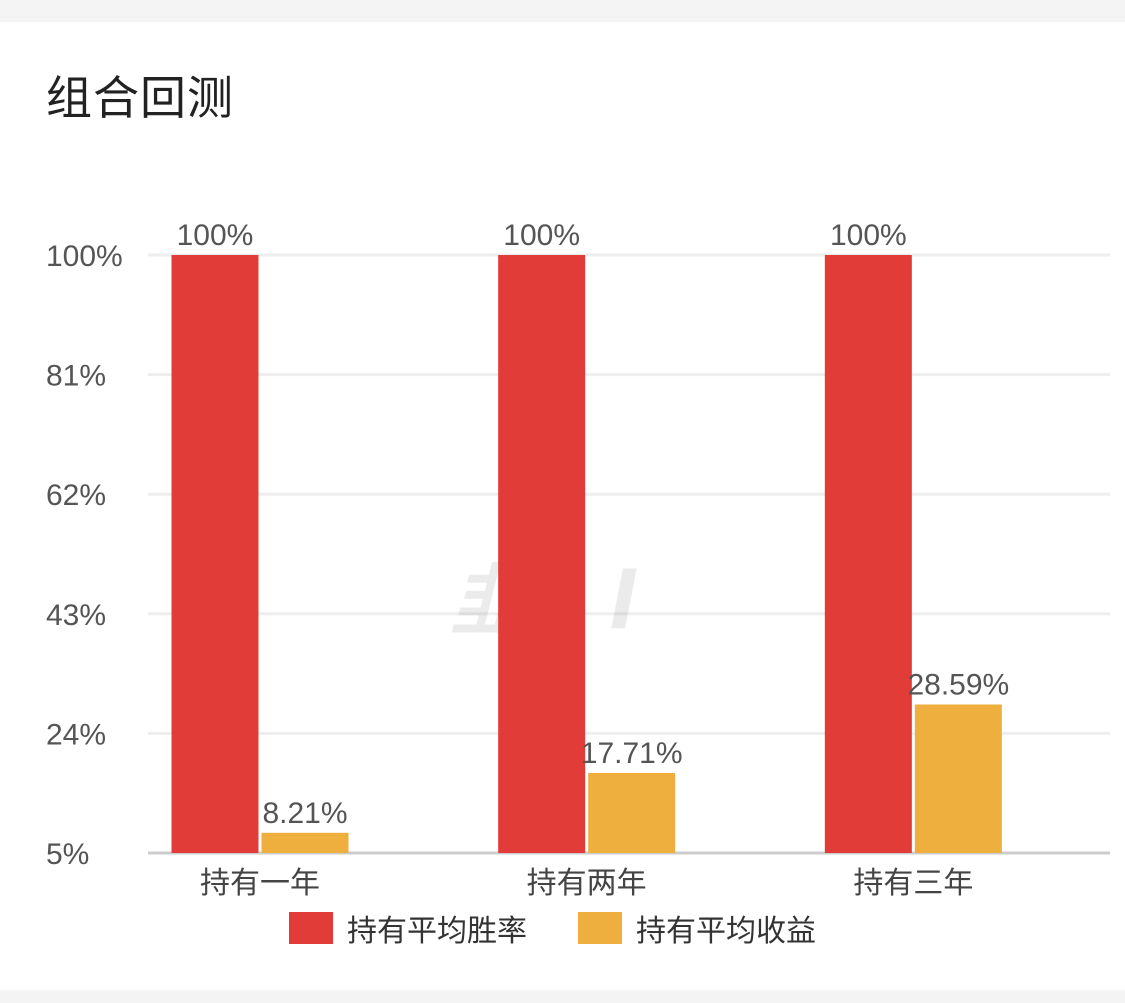 This screenshot has height=1003, width=1125. What do you see at coordinates (84, 555) in the screenshot?
I see `y-axis: 5% 24% 43% 62% 81% 100%` at bounding box center [84, 555].